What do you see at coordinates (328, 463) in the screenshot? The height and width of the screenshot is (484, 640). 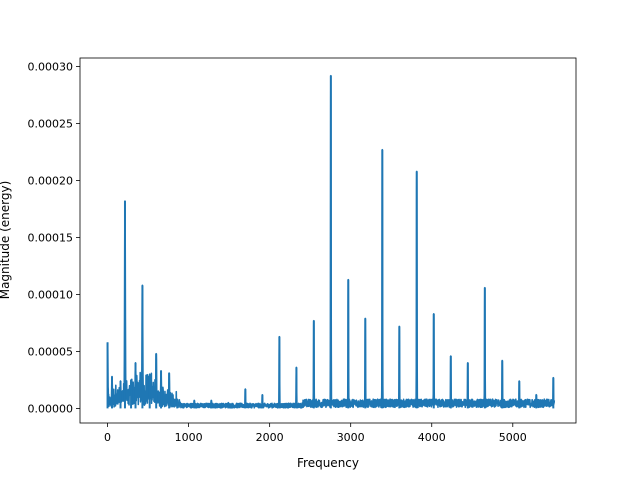 I see `x-axis-label: Frequency` at bounding box center [328, 463].